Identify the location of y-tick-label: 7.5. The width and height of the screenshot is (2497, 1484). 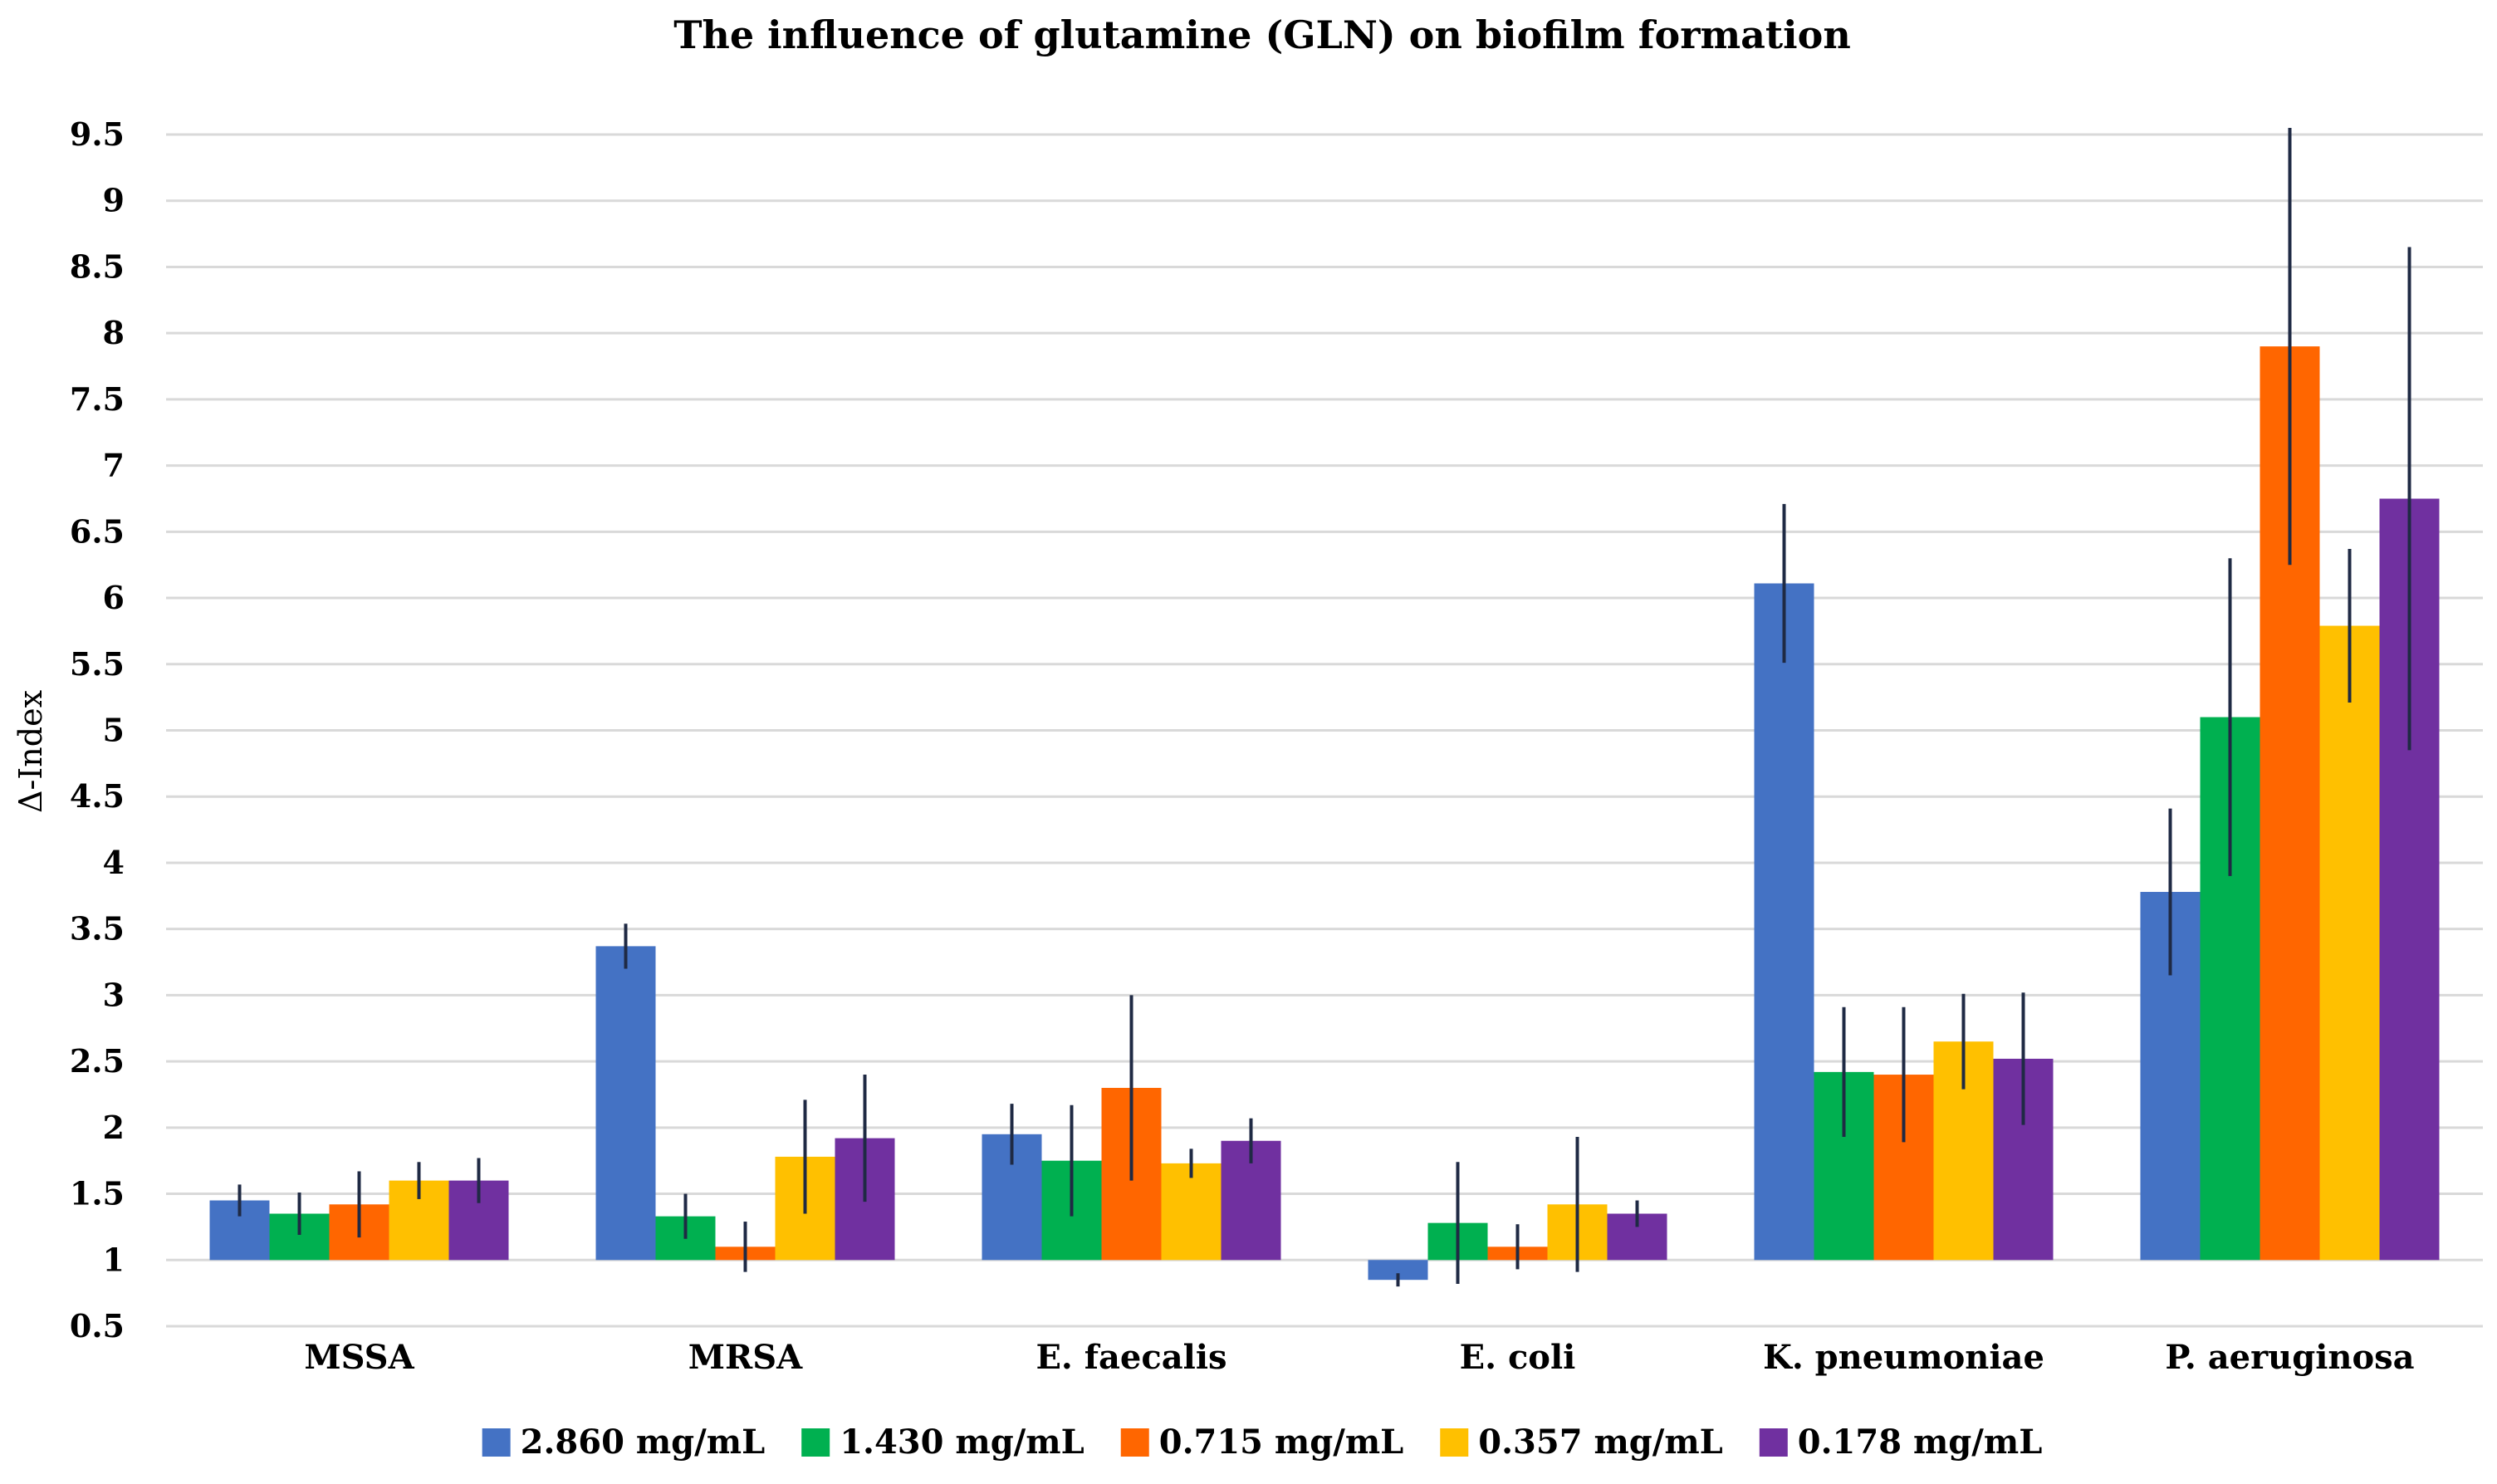
(97, 399).